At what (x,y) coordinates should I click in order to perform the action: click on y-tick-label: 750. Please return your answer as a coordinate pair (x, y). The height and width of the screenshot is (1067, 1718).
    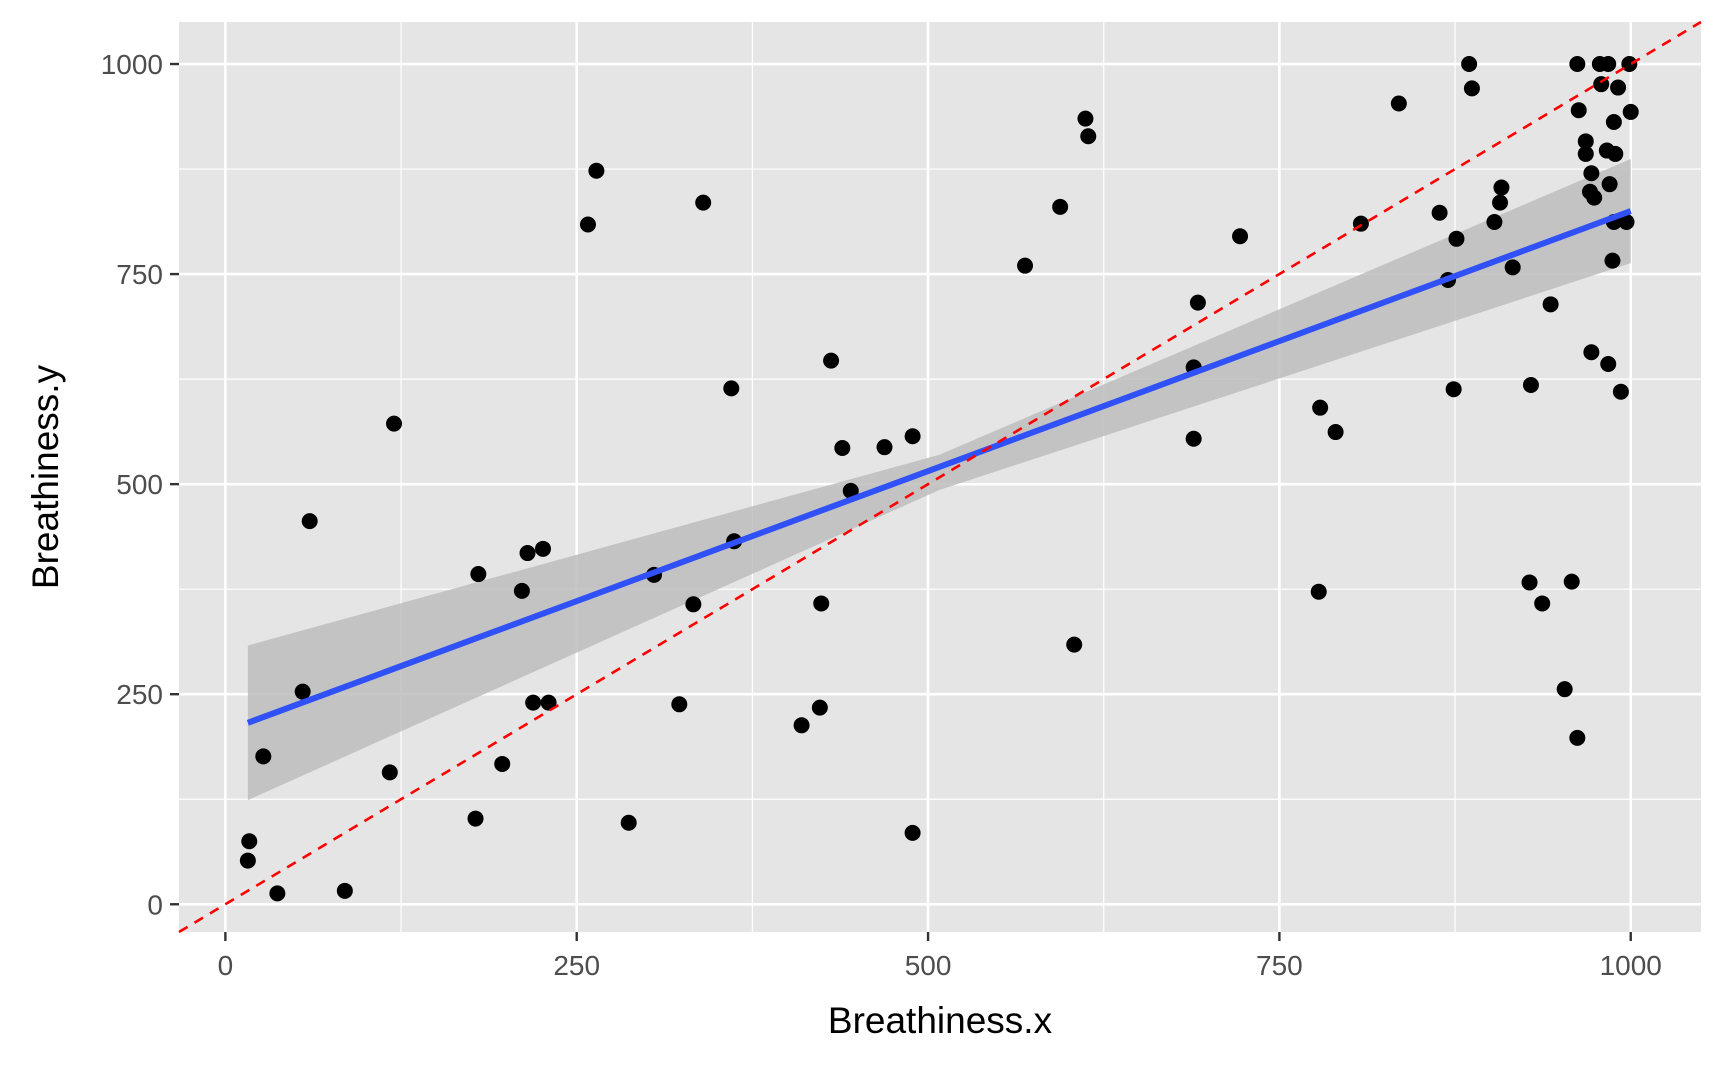
    Looking at the image, I should click on (139, 274).